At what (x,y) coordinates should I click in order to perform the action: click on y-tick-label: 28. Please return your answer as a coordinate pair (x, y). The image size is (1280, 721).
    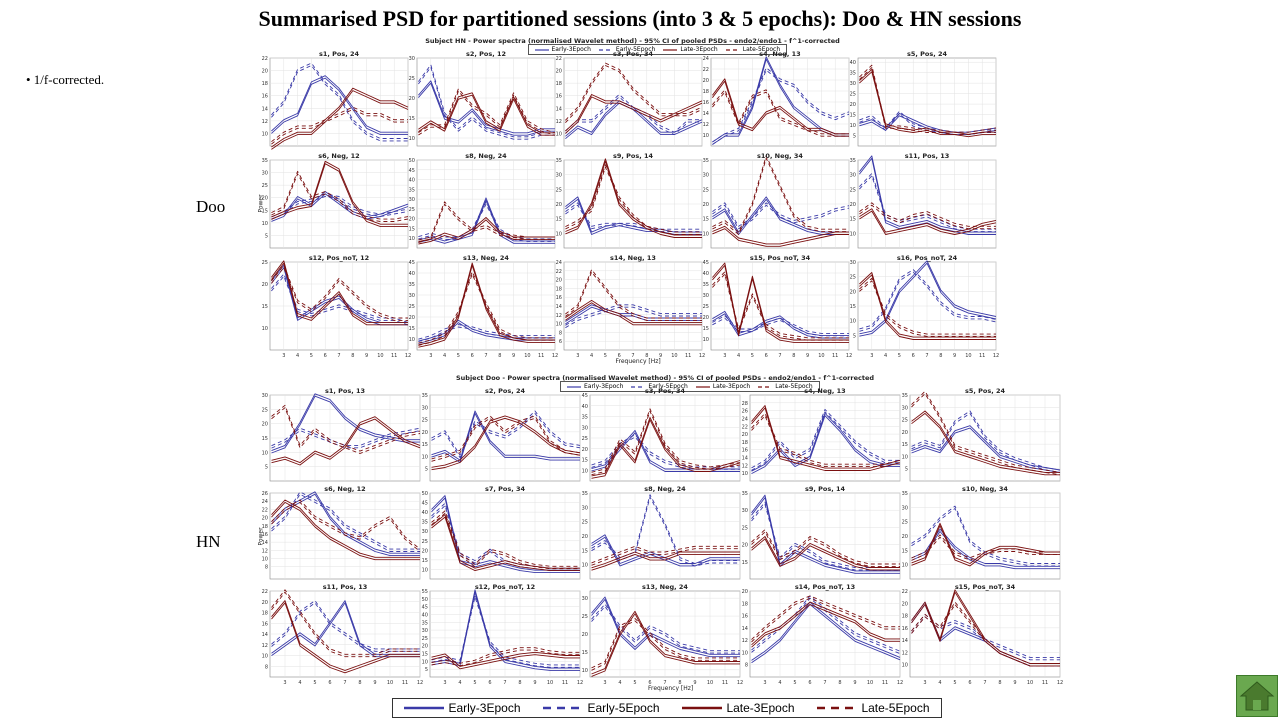
    Looking at the image, I should click on (745, 404).